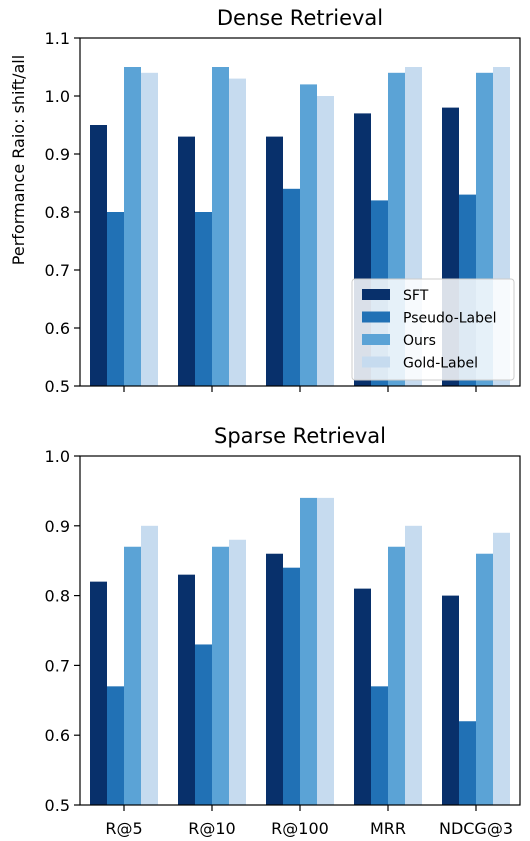 The height and width of the screenshot is (841, 530). I want to click on legend-label: SFT, so click(416, 296).